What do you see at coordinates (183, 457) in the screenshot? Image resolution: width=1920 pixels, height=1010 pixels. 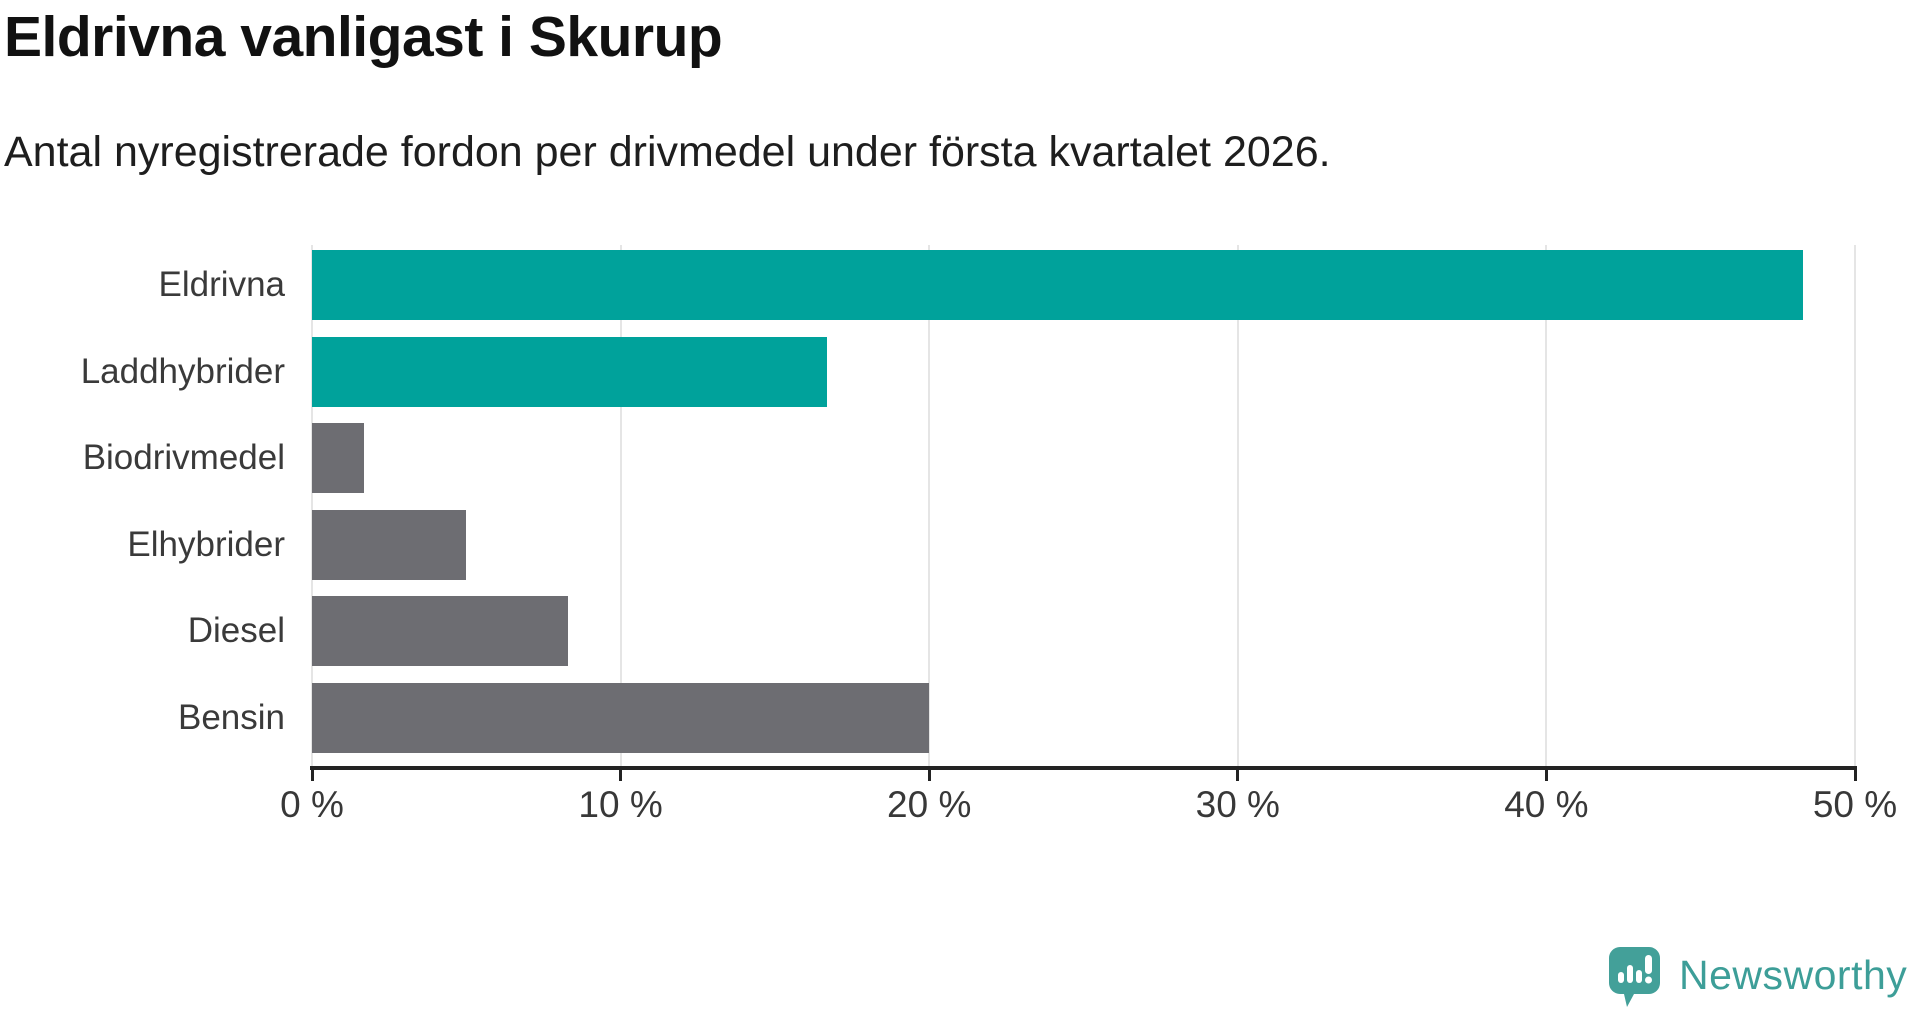 I see `category-label-biodrivmedel: Biodrivmedel` at bounding box center [183, 457].